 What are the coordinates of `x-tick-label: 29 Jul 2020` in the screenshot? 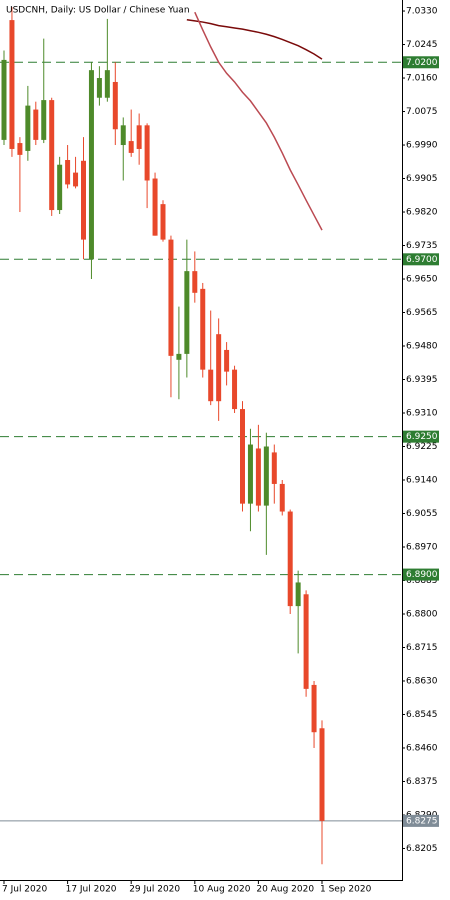 It's located at (154, 890).